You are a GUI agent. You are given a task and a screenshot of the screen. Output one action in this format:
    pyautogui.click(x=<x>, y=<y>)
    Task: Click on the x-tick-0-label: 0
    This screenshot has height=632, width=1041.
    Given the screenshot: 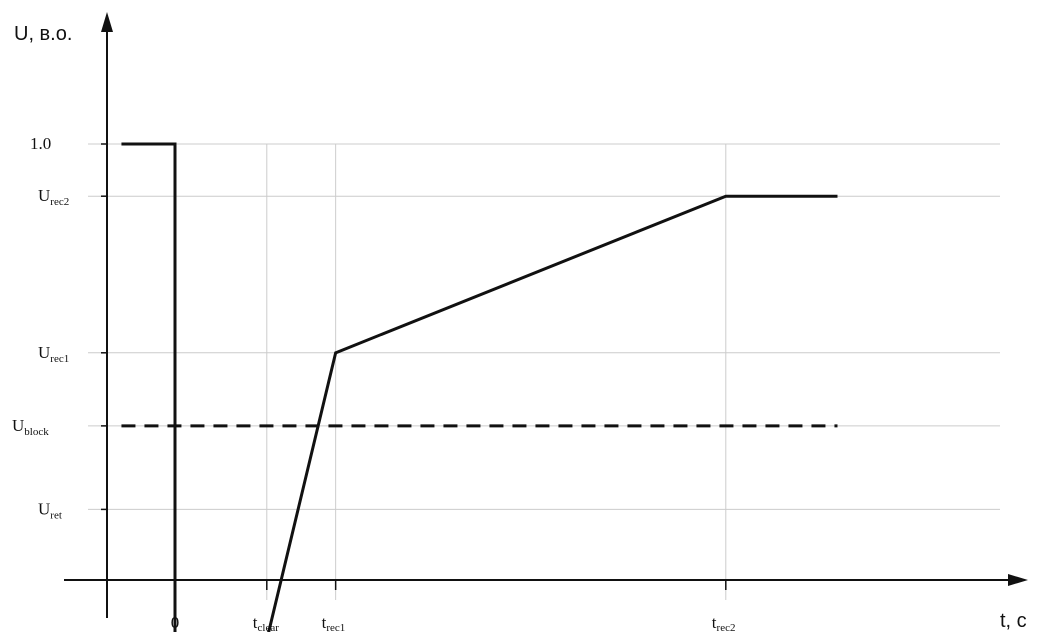 What is the action you would take?
    pyautogui.click(x=175, y=622)
    